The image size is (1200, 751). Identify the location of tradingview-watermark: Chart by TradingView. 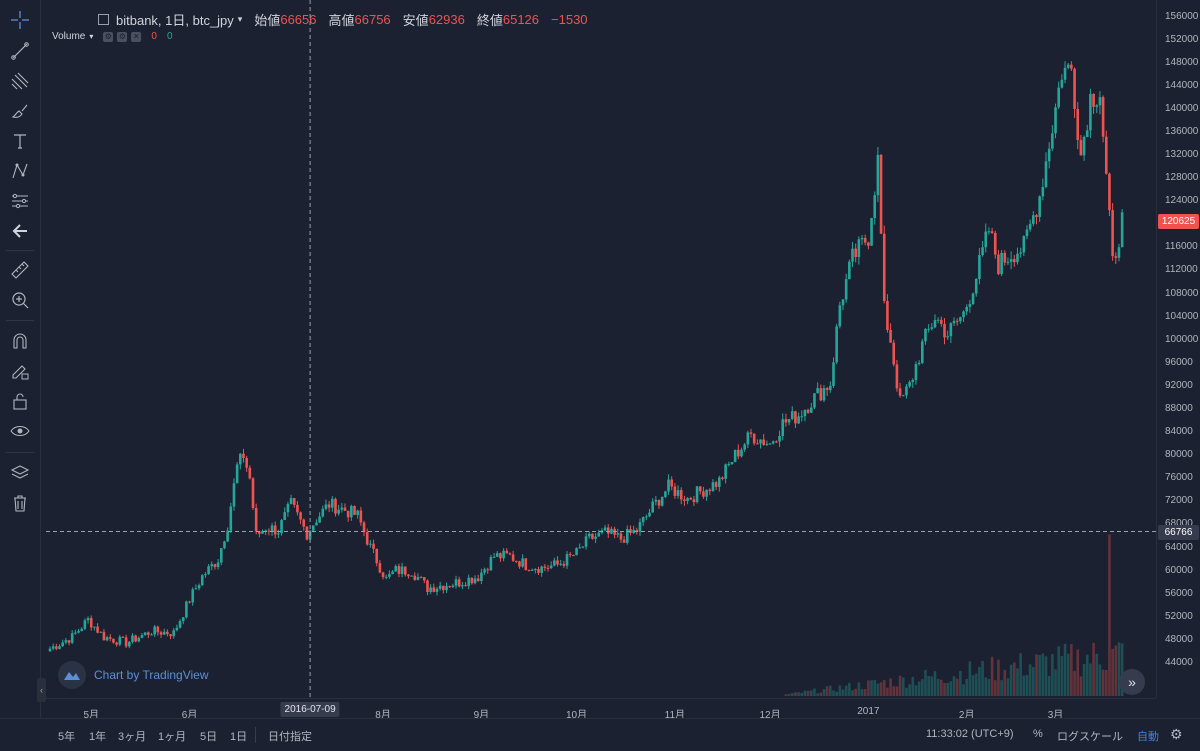
(133, 675).